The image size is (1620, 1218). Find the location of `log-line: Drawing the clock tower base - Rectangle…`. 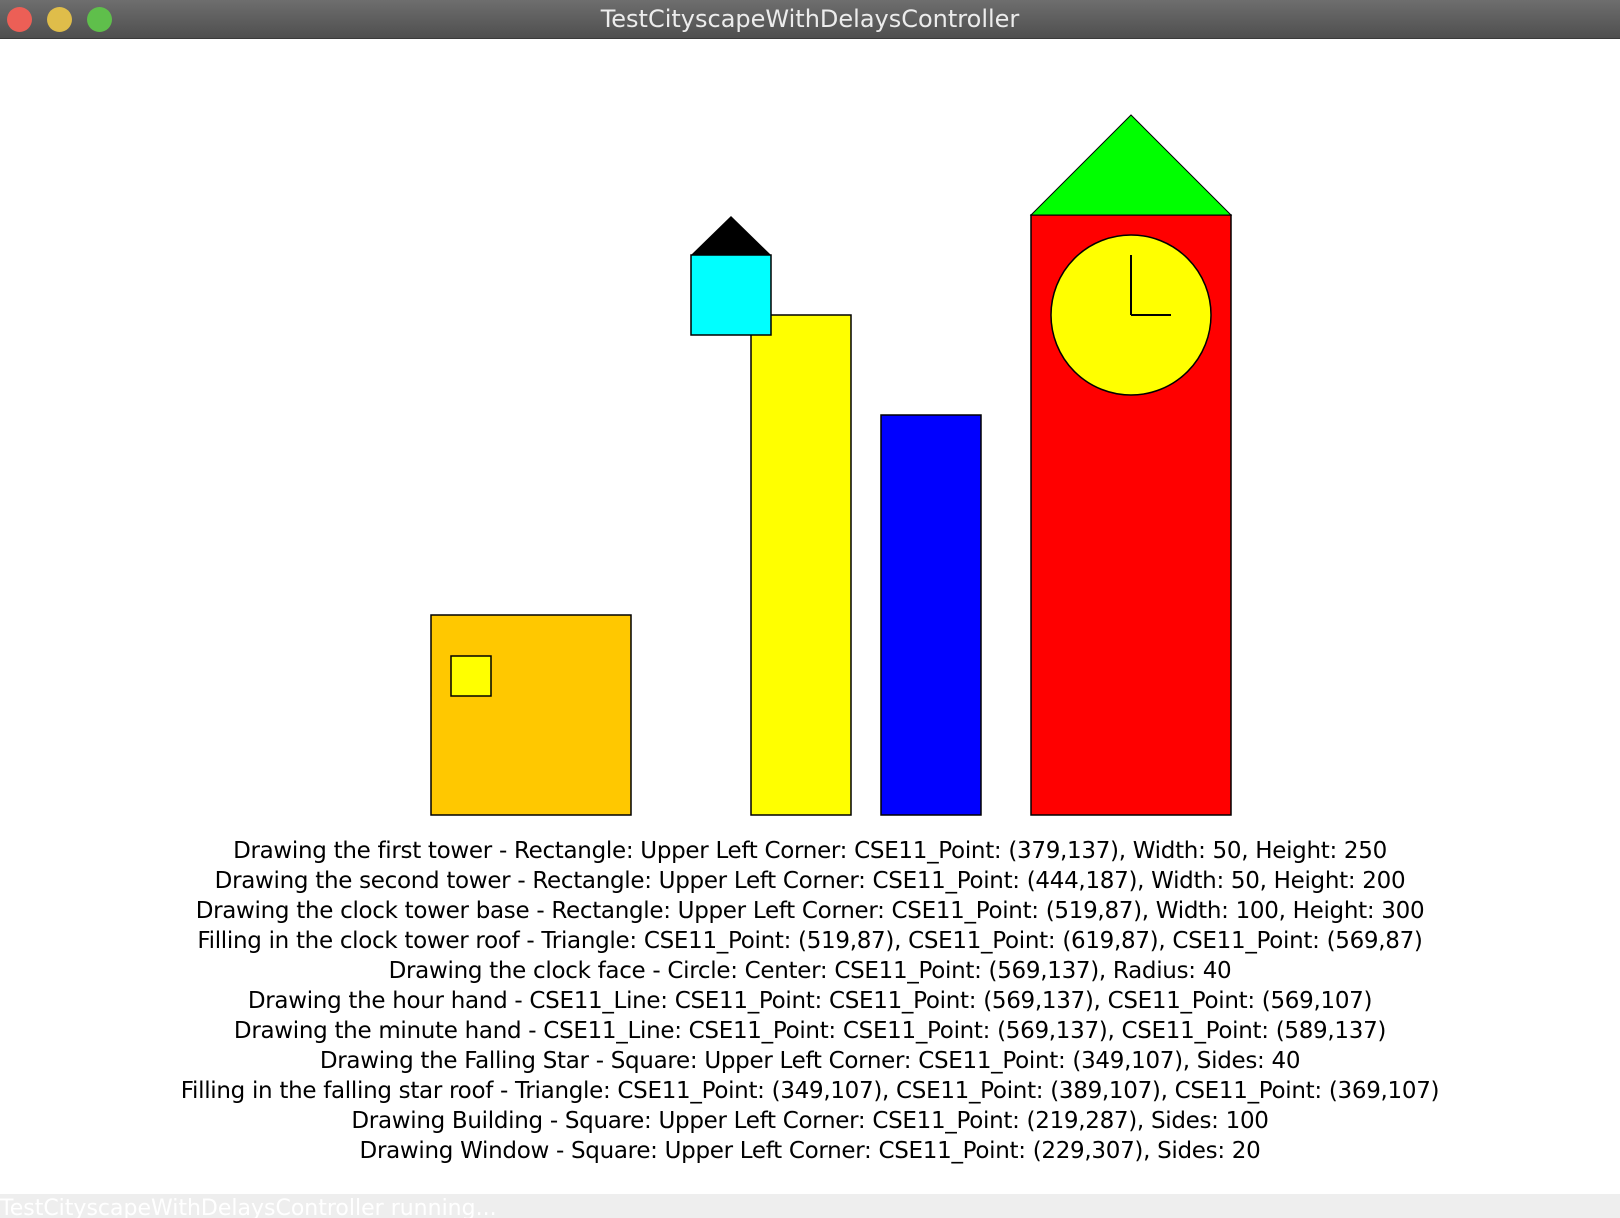

log-line: Drawing the clock tower base - Rectangle… is located at coordinates (810, 911).